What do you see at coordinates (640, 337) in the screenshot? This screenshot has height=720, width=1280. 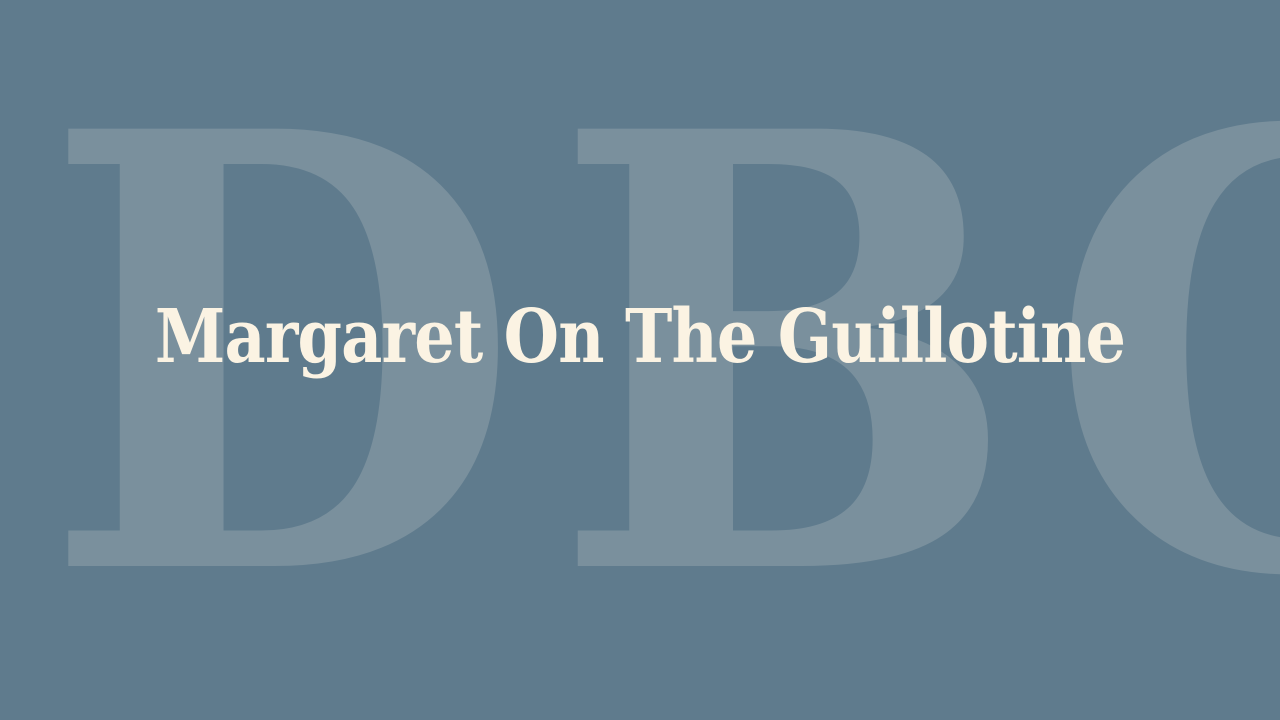 I see `episode-title: Margaret On The Guillotine` at bounding box center [640, 337].